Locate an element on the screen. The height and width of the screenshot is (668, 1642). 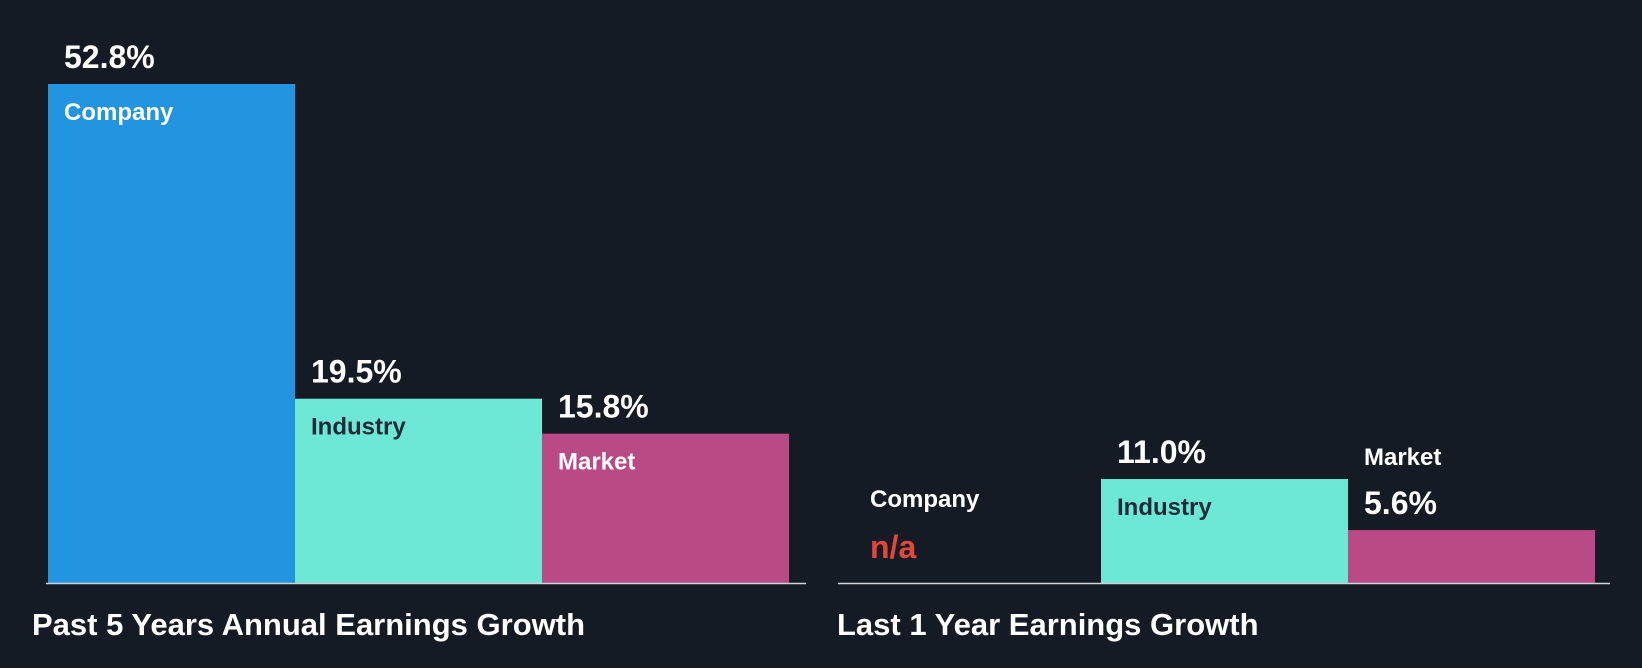
value-label-industry: 19.5% is located at coordinates (356, 372).